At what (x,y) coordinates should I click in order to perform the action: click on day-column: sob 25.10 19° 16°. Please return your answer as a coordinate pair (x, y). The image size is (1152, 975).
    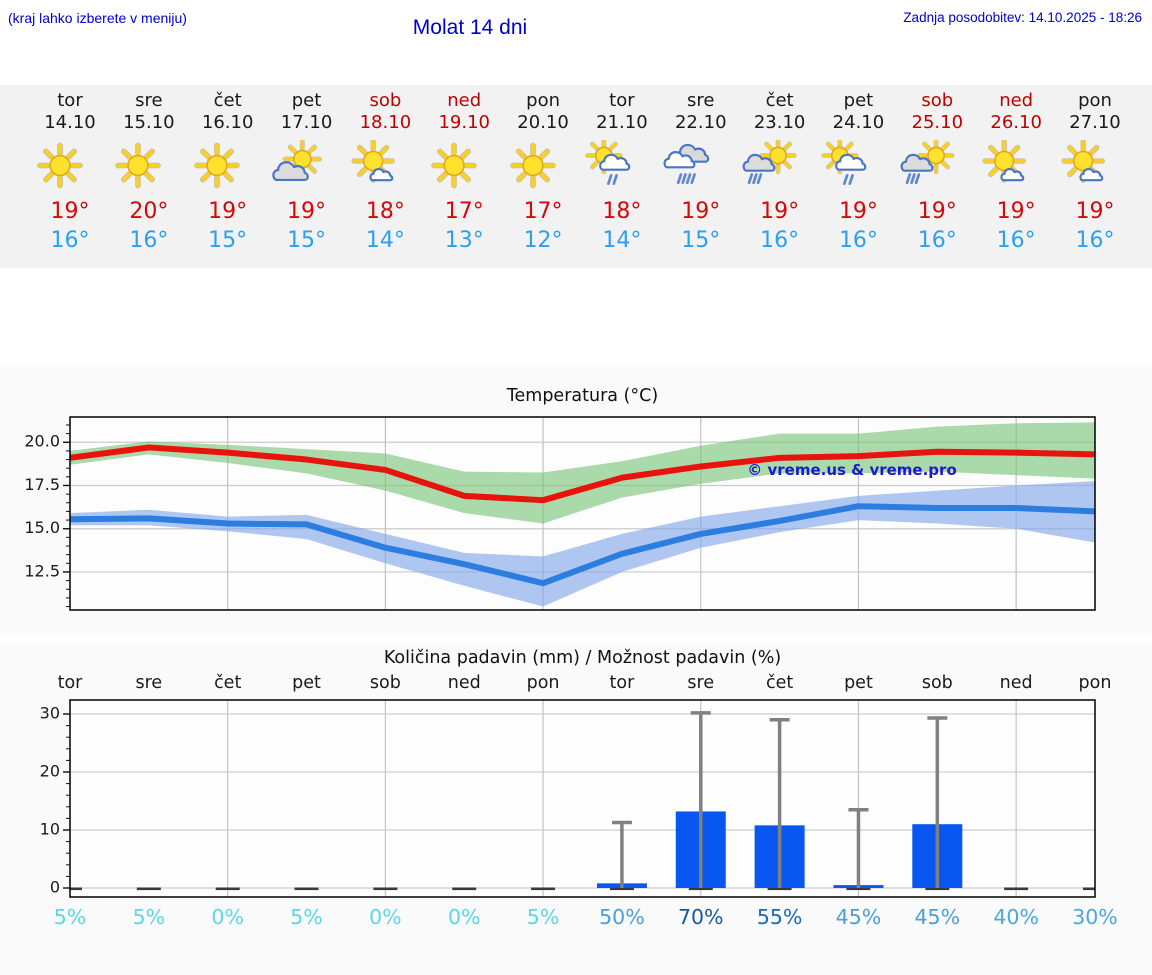
    Looking at the image, I should click on (937, 176).